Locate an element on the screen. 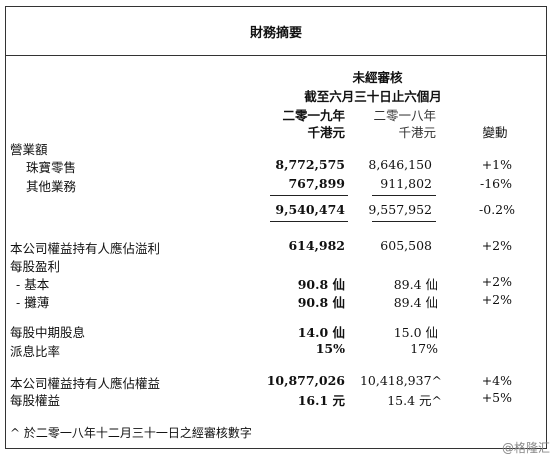 The width and height of the screenshot is (554, 458). unaudited-label: 未經審核 is located at coordinates (377, 77).